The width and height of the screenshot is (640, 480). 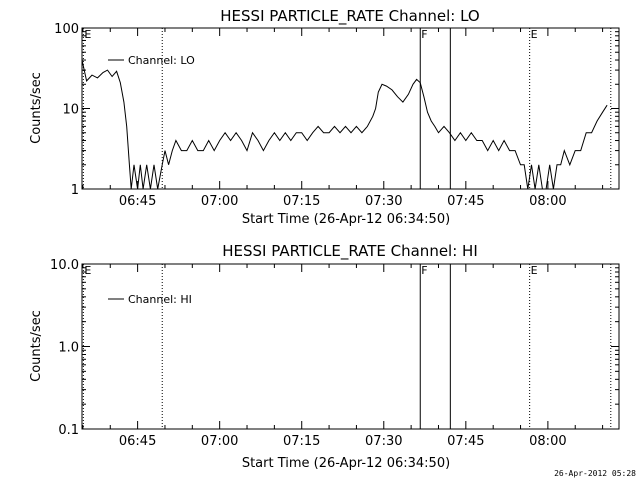 What do you see at coordinates (424, 34) in the screenshot?
I see `lo-event-marker-label: F` at bounding box center [424, 34].